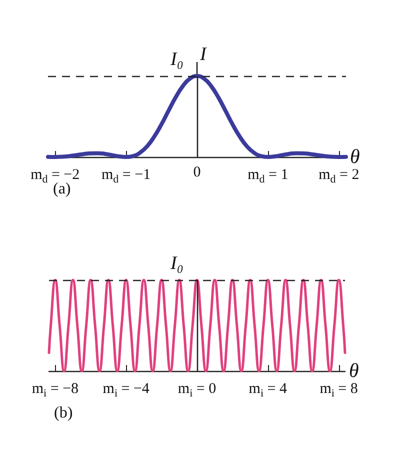 The image size is (406, 463). What do you see at coordinates (63, 413) in the screenshot?
I see `text: (b)` at bounding box center [63, 413].